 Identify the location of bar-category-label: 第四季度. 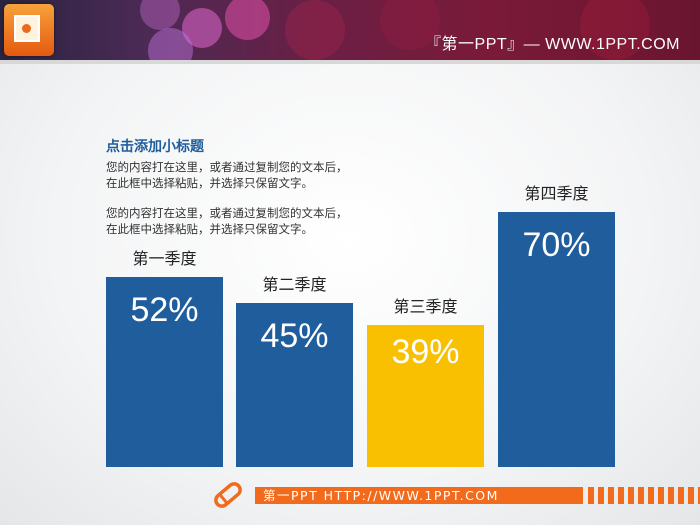
(556, 193).